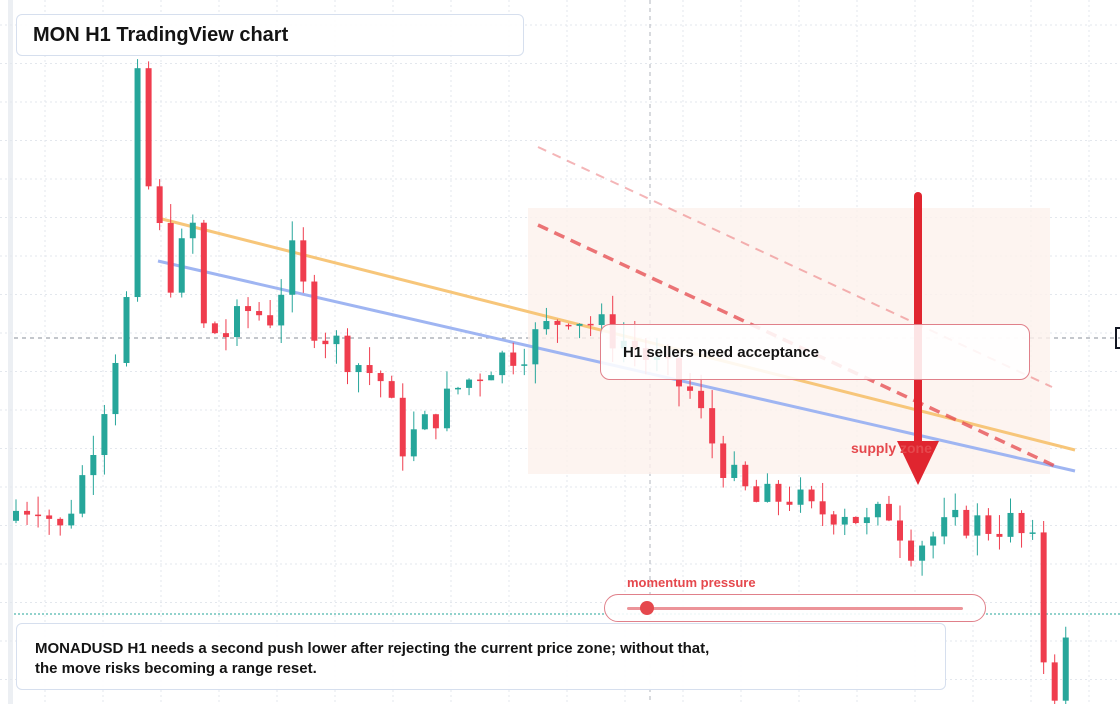  I want to click on chart-title: MON H1 TradingView chart, so click(270, 35).